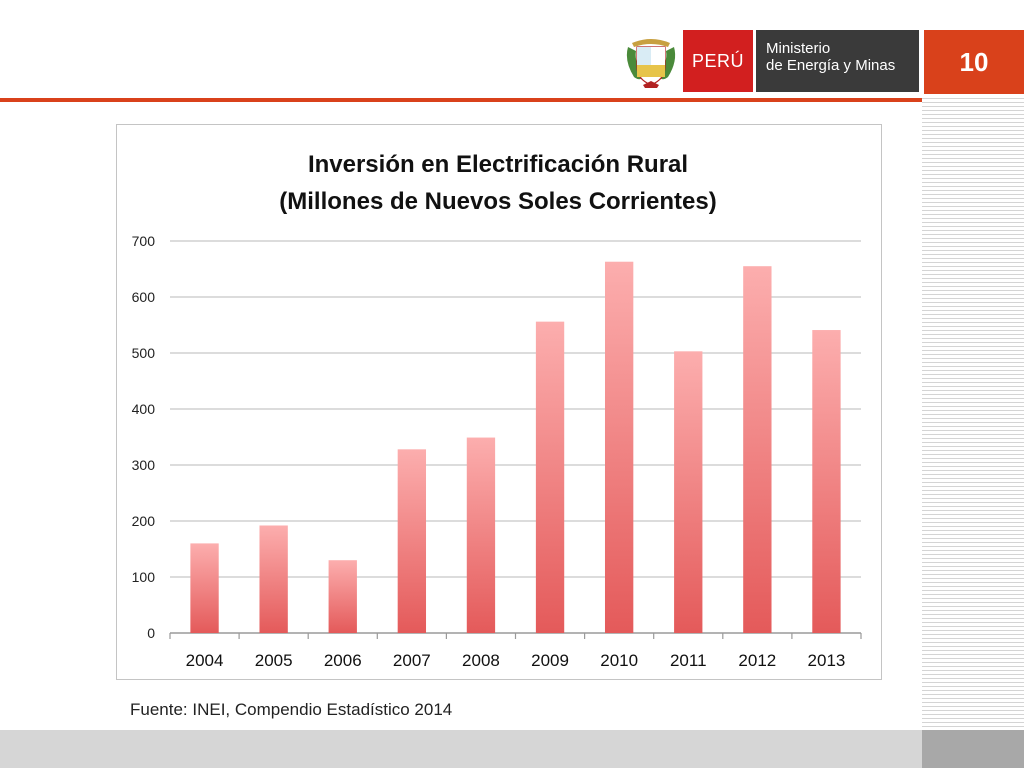  Describe the element at coordinates (343, 660) in the screenshot. I see `x-tick-label: 2006` at that location.